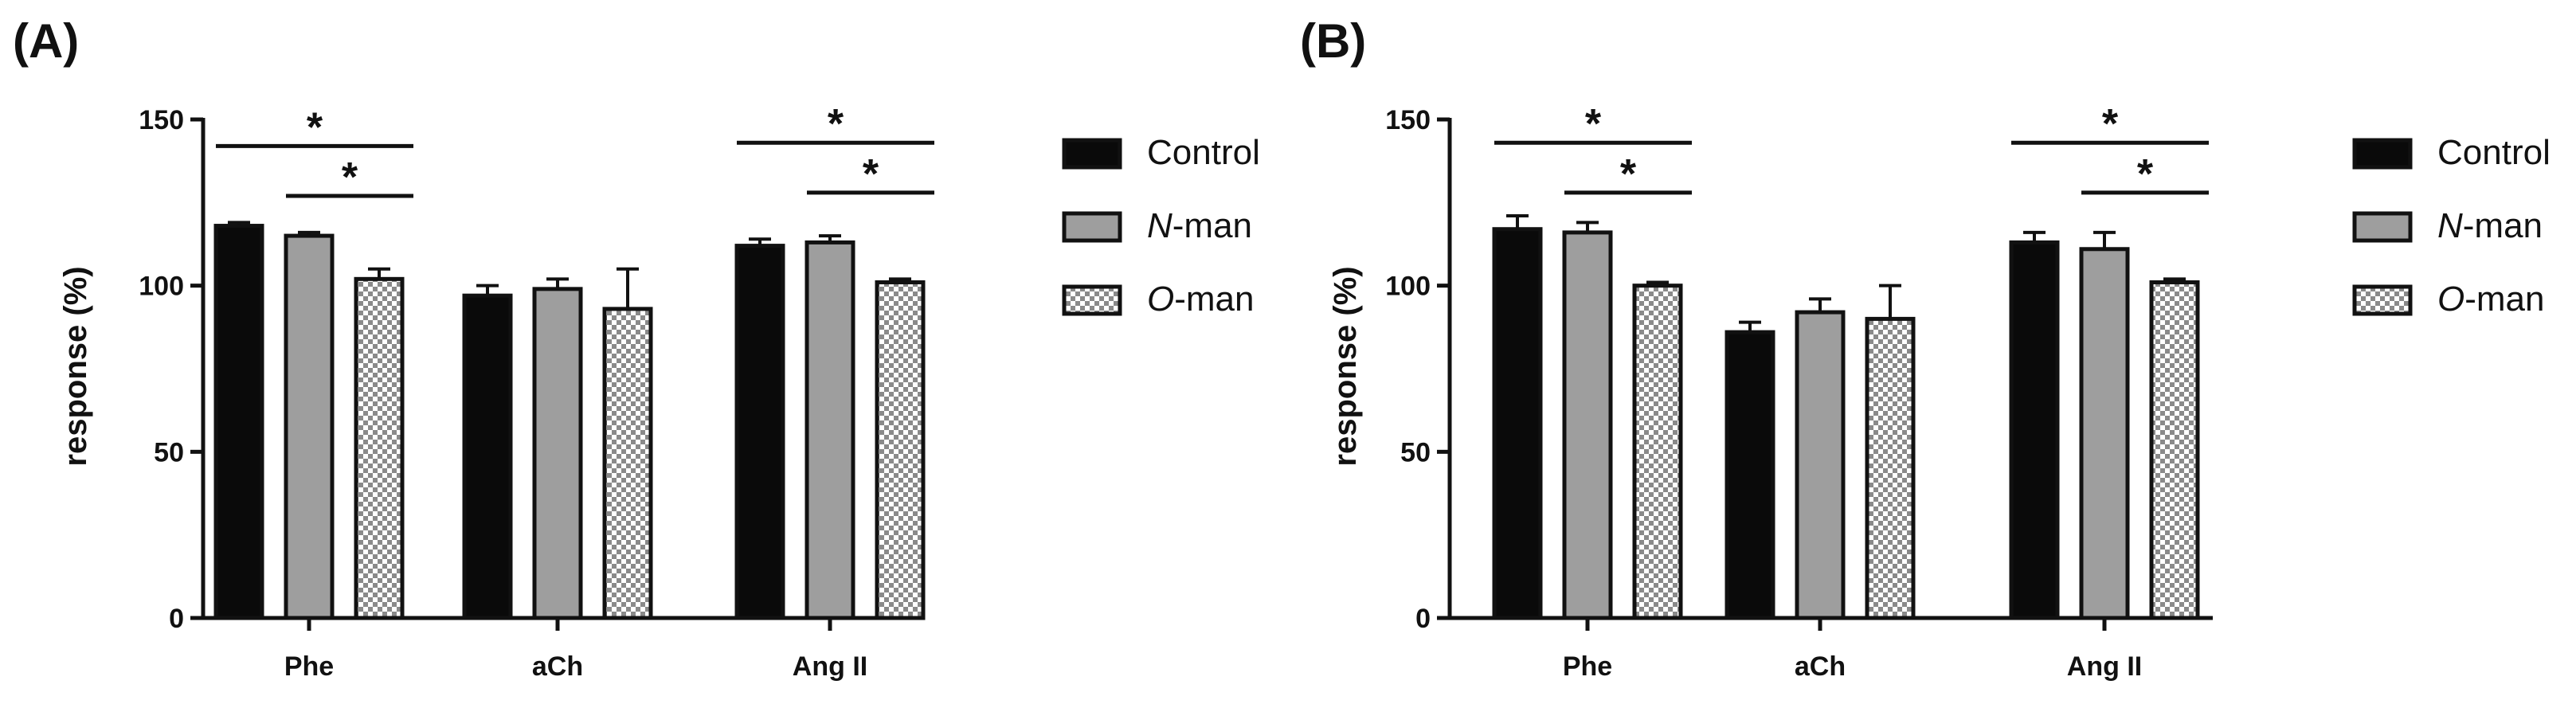 Image resolution: width=2576 pixels, height=704 pixels. Describe the element at coordinates (1160, 225) in the screenshot. I see `panel-a-legend-italic: N` at that location.